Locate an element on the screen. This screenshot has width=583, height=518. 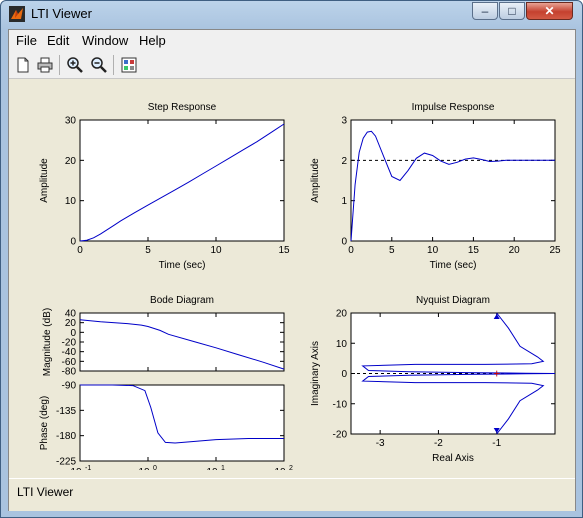
title-bar: LTI Viewer – □ ✕ is located at coordinates (291, 14).